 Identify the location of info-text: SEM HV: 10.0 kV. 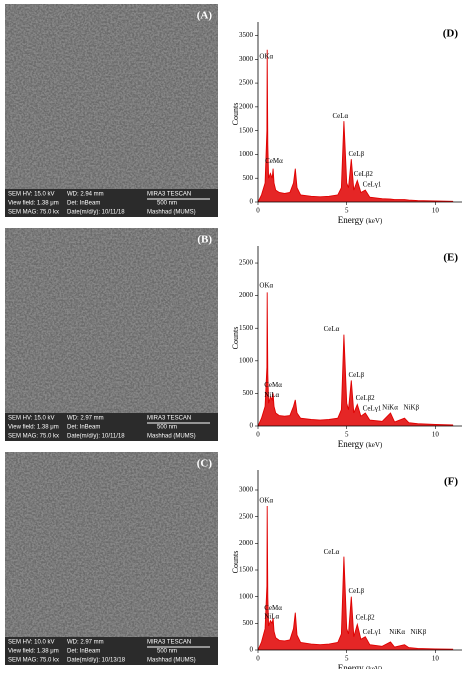
(31, 643).